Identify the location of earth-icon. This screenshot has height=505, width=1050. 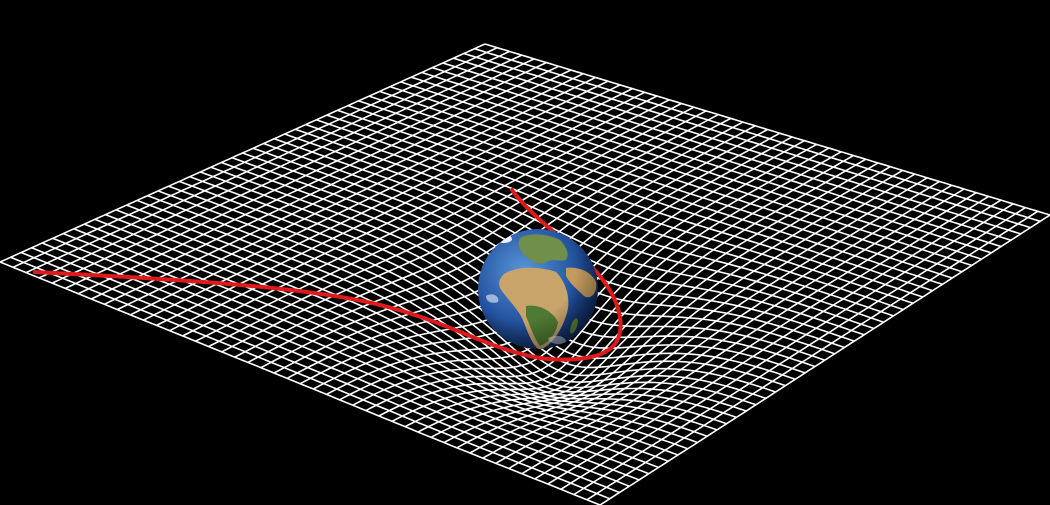
(538, 289).